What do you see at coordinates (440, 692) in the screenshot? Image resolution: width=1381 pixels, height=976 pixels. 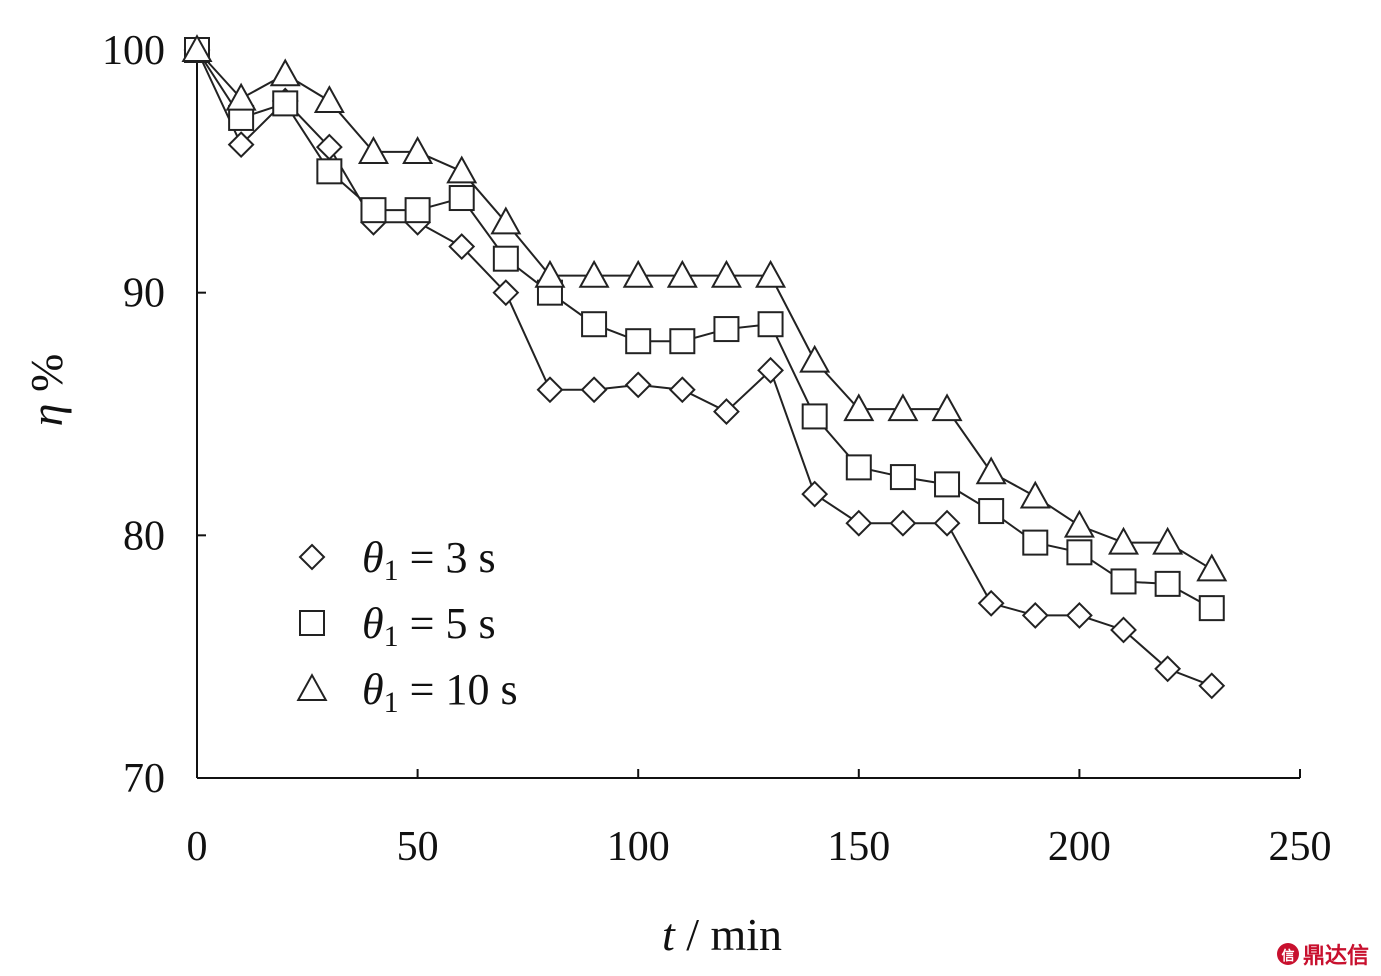 I see `legend-label: θ1 = 10 s` at bounding box center [440, 692].